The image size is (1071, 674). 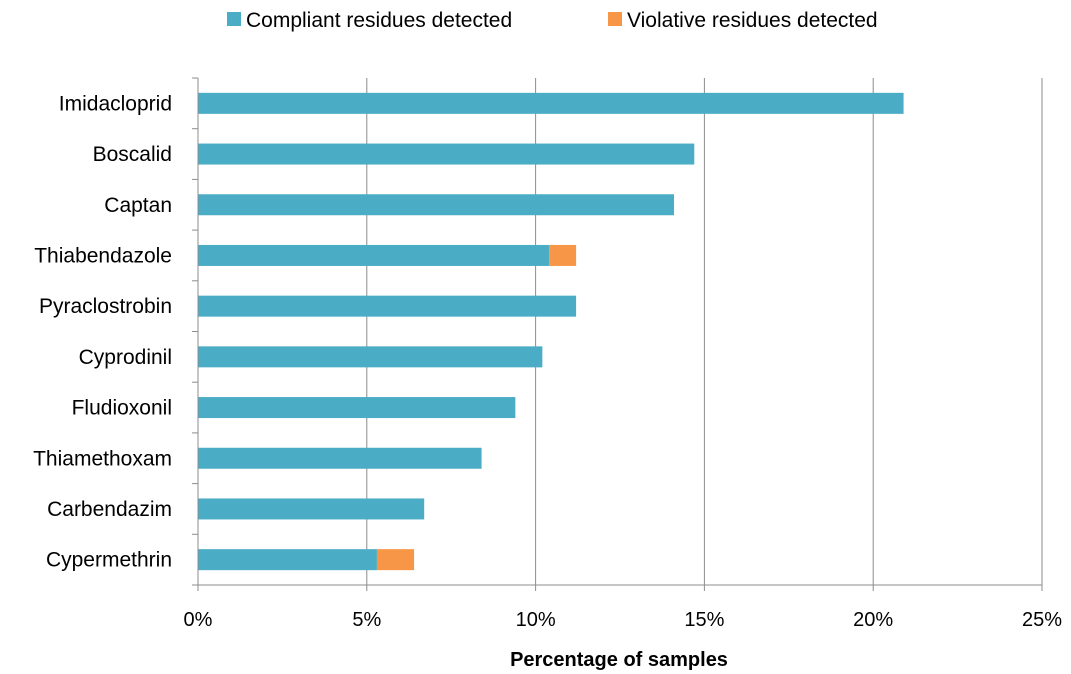 What do you see at coordinates (198, 620) in the screenshot?
I see `x-tick-label: 0%` at bounding box center [198, 620].